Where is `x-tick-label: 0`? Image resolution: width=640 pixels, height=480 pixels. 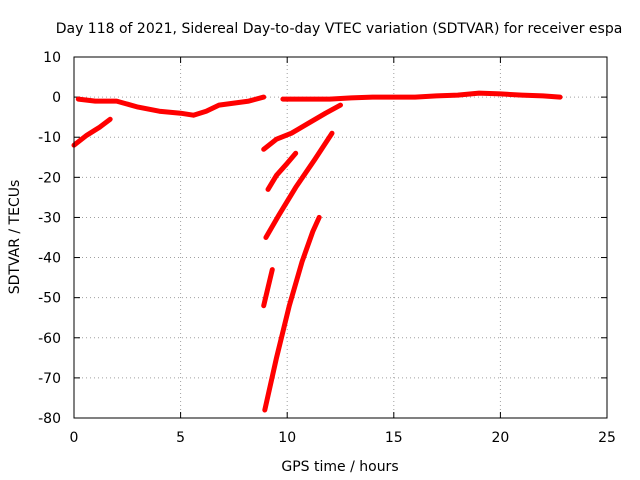 x-tick-label: 0 is located at coordinates (74, 438).